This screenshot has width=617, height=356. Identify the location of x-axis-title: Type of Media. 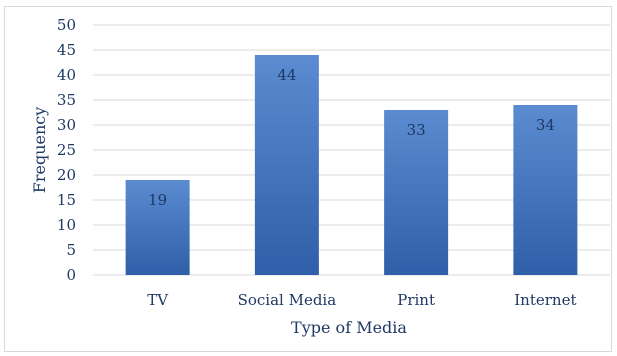
(349, 327).